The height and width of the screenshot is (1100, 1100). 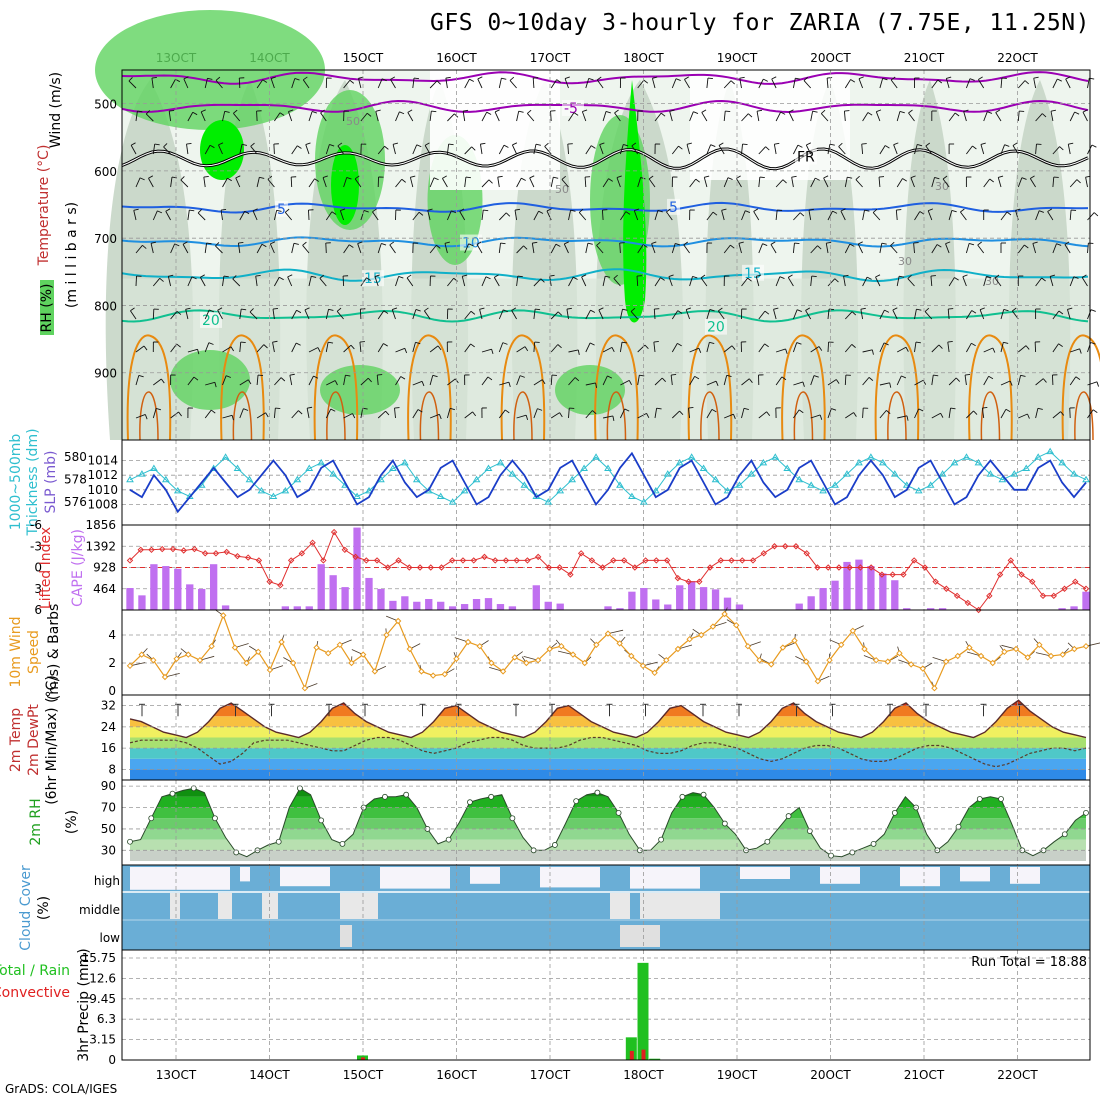 What do you see at coordinates (620, 906) in the screenshot?
I see `cloud-middle-patch` at bounding box center [620, 906].